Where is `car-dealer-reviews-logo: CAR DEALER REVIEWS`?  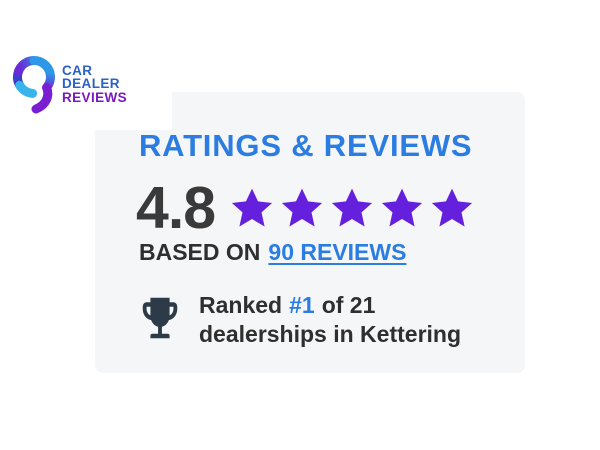
car-dealer-reviews-logo: CAR DEALER REVIEWS is located at coordinates (86, 84).